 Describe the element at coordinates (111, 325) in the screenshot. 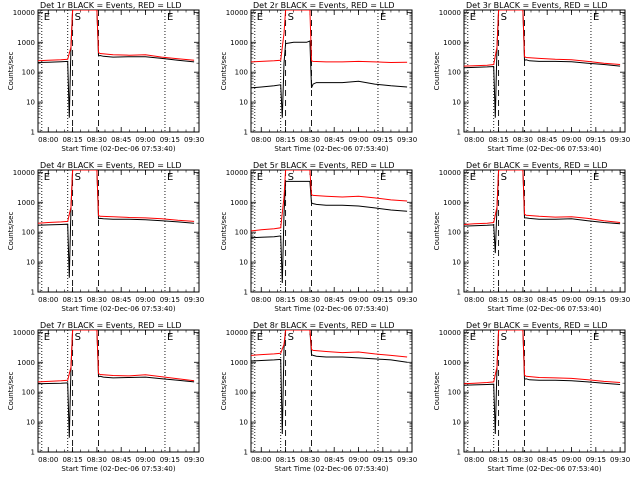

I see `panel-title: Det 7r BLACK = Events, RED = LLD` at that location.